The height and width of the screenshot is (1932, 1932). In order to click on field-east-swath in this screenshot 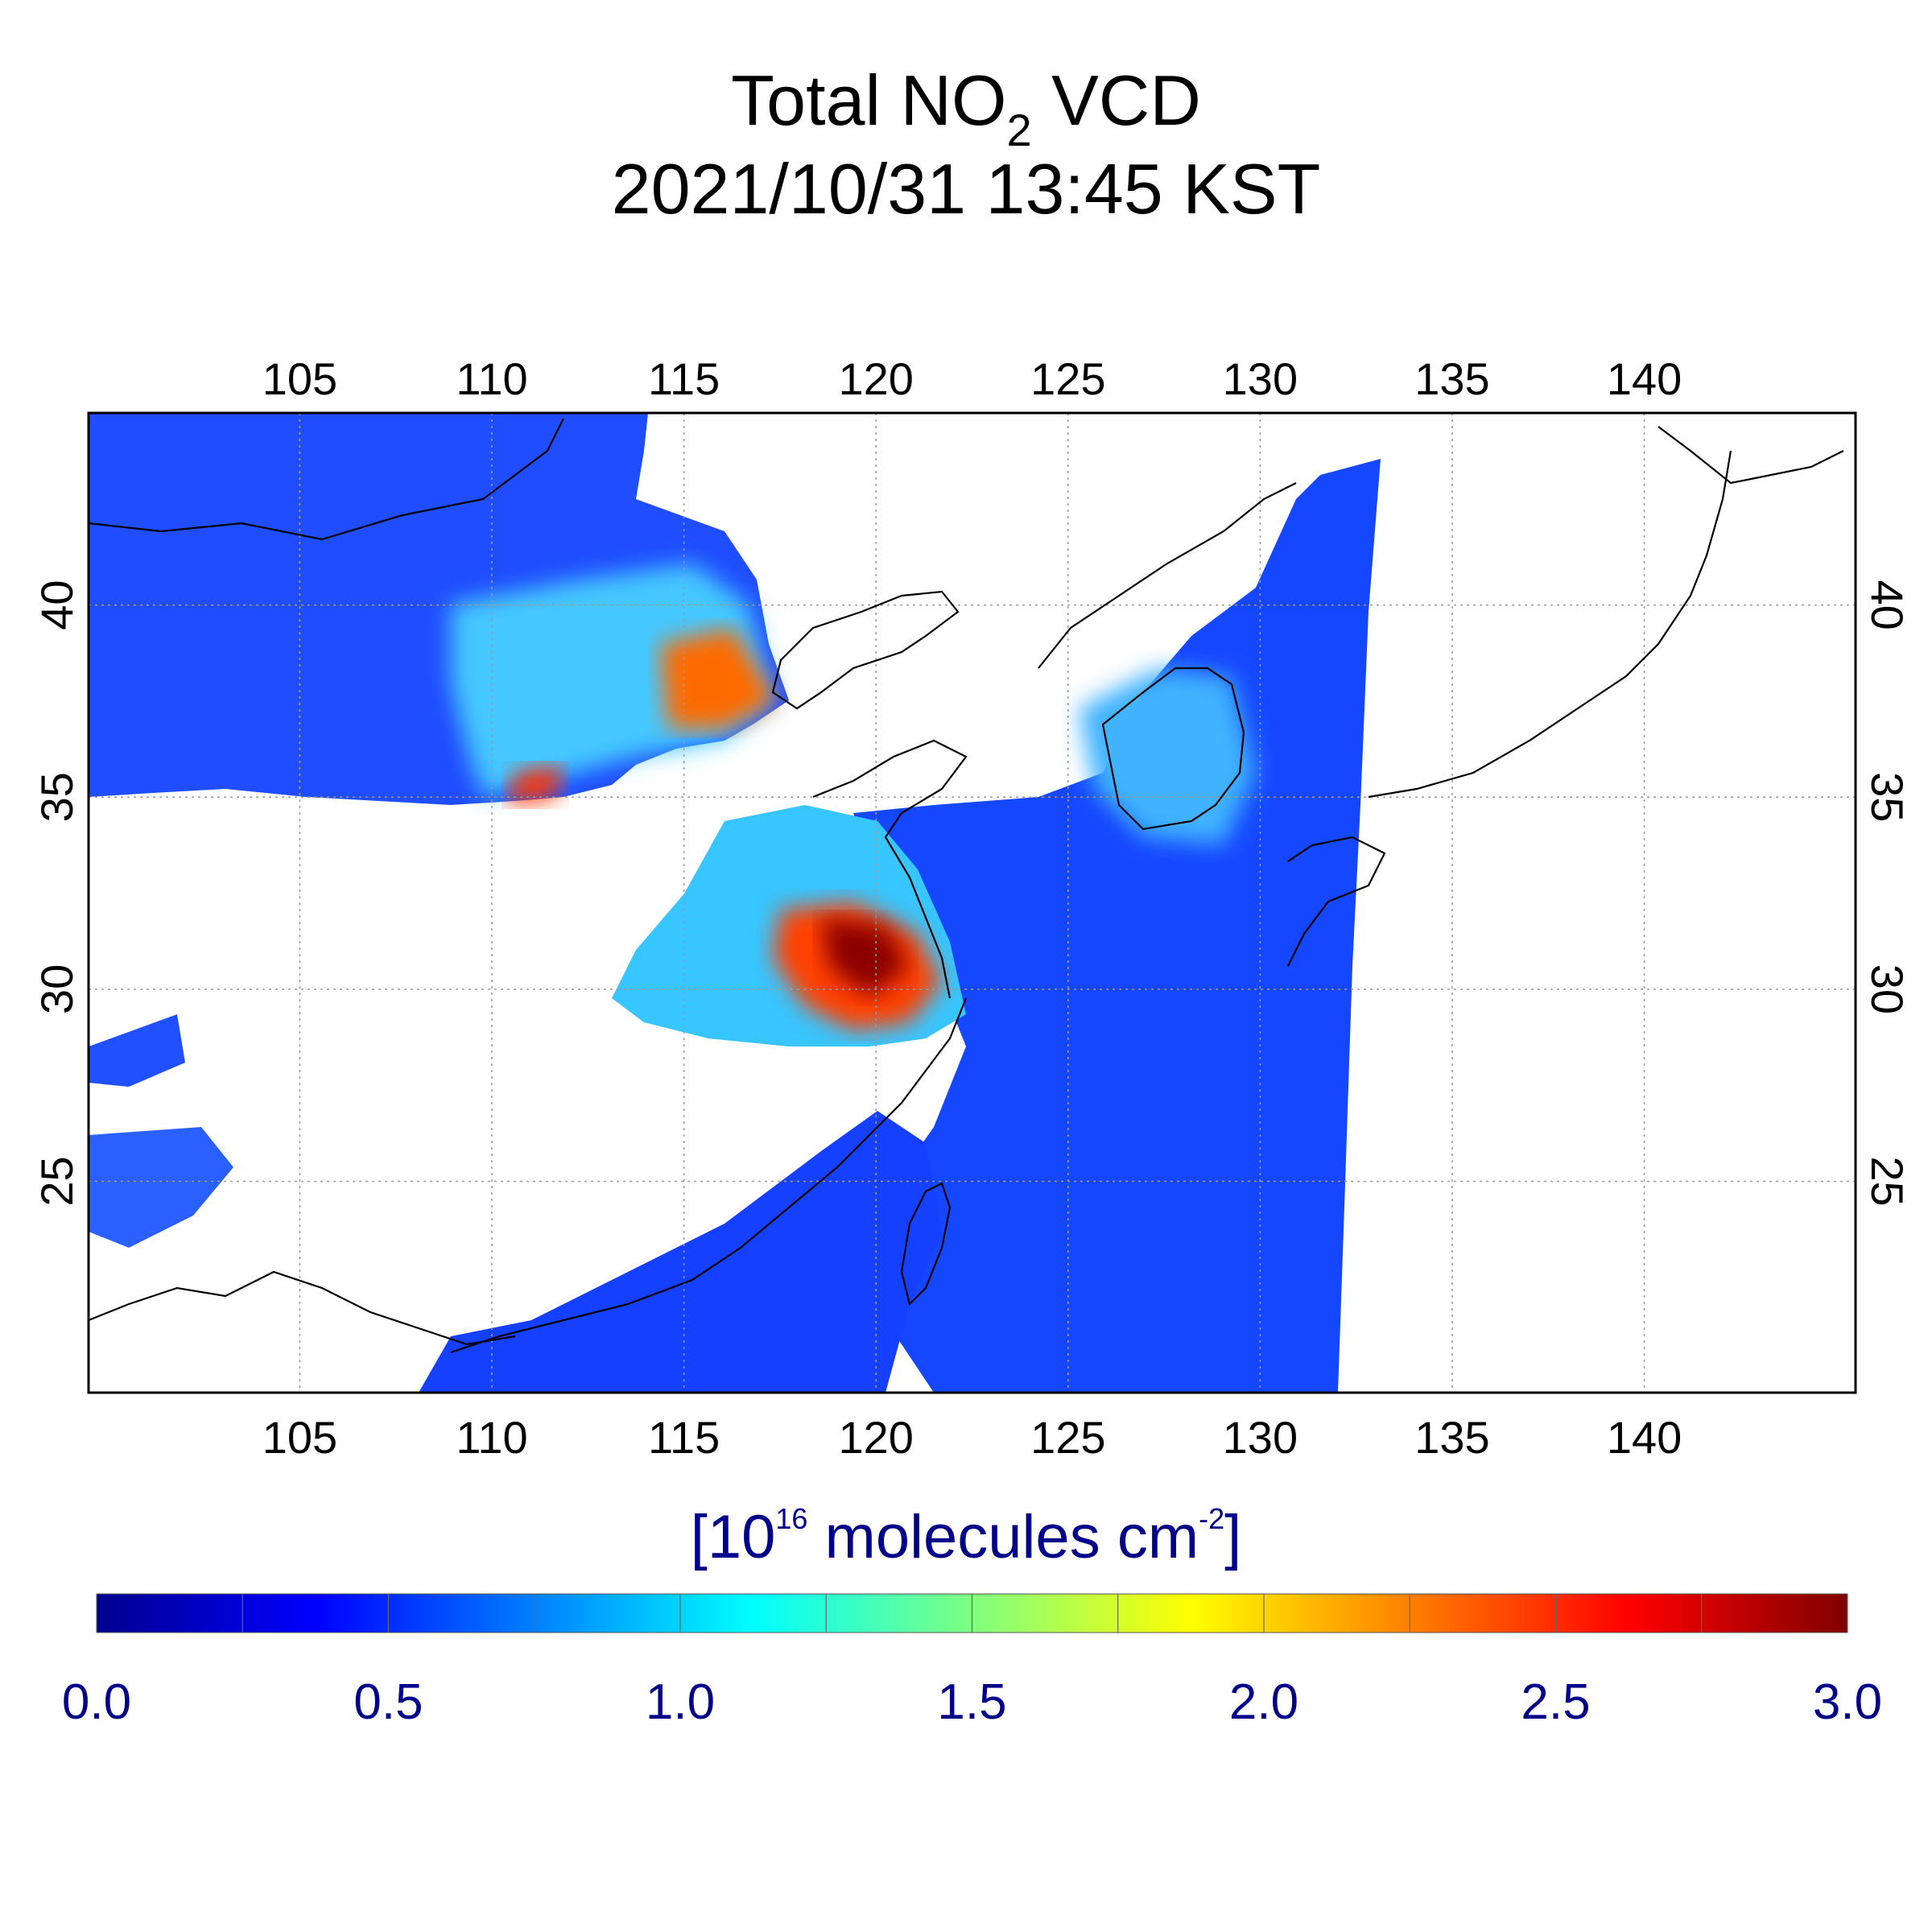, I will do `click(1117, 926)`.